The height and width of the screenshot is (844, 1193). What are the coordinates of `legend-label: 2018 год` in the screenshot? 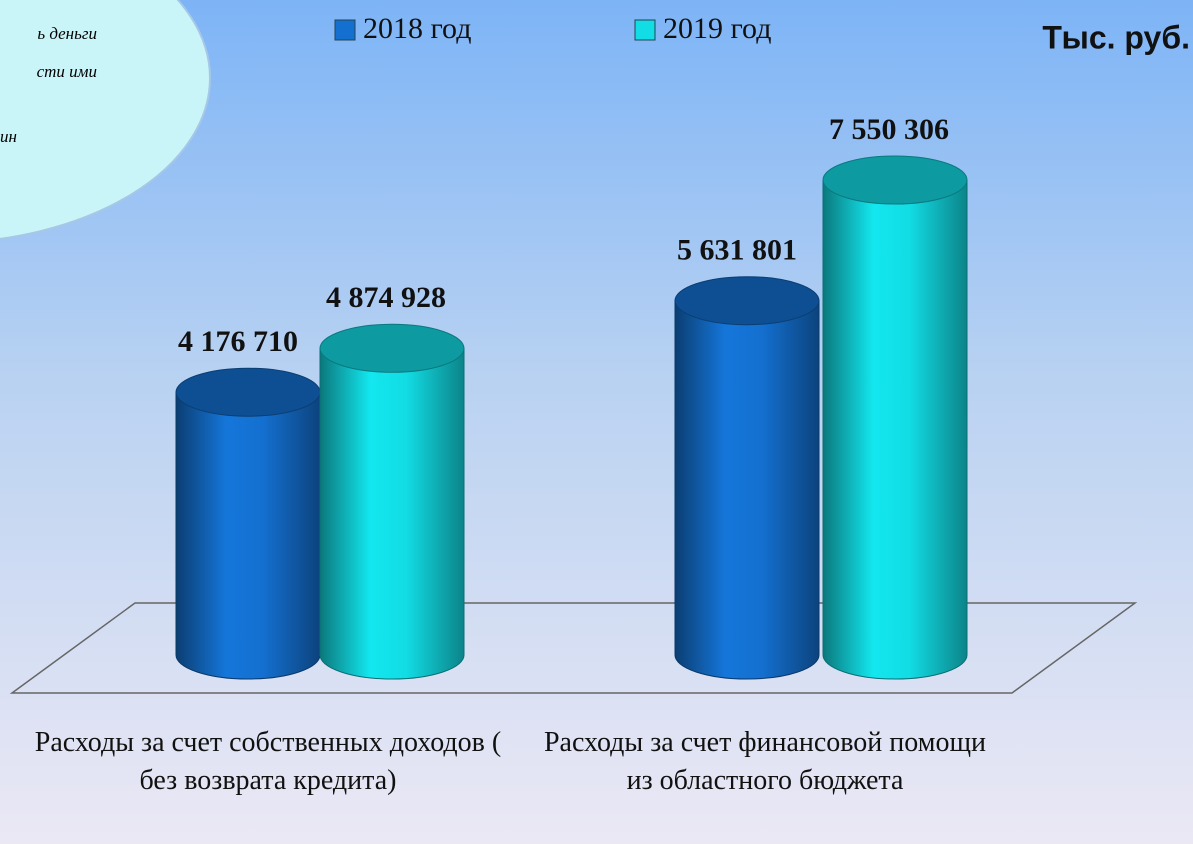 It's located at (417, 28).